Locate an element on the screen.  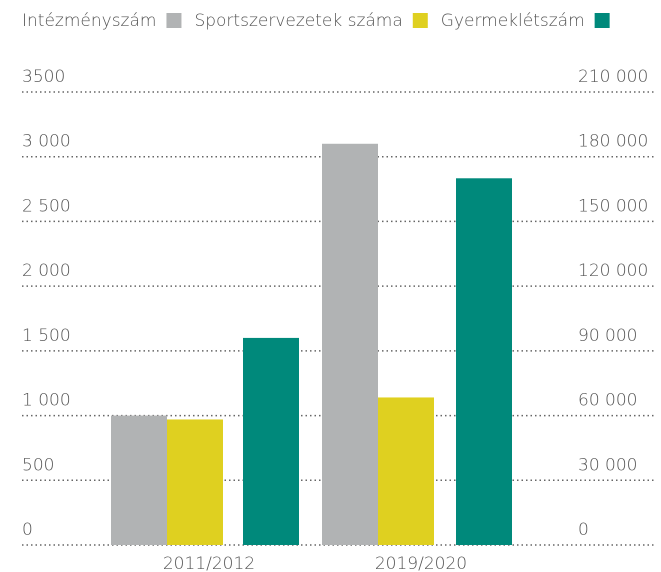
y2-tick-label: 150 000 is located at coordinates (613, 206).